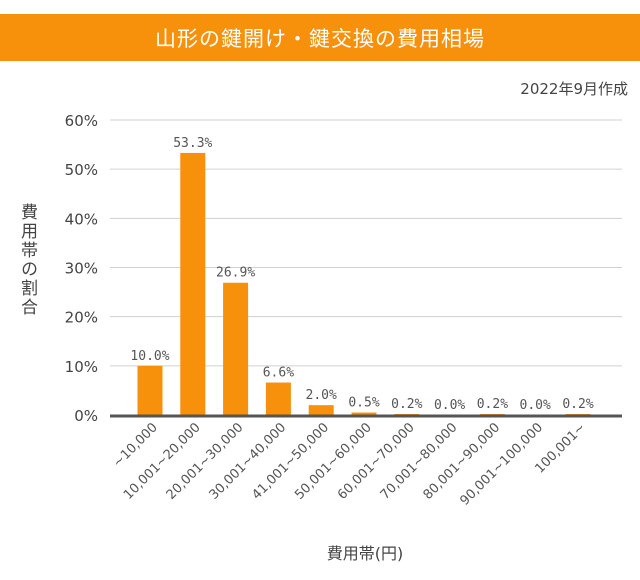 The width and height of the screenshot is (640, 580). Describe the element at coordinates (81, 121) in the screenshot. I see `y-tick-label: 60%` at that location.